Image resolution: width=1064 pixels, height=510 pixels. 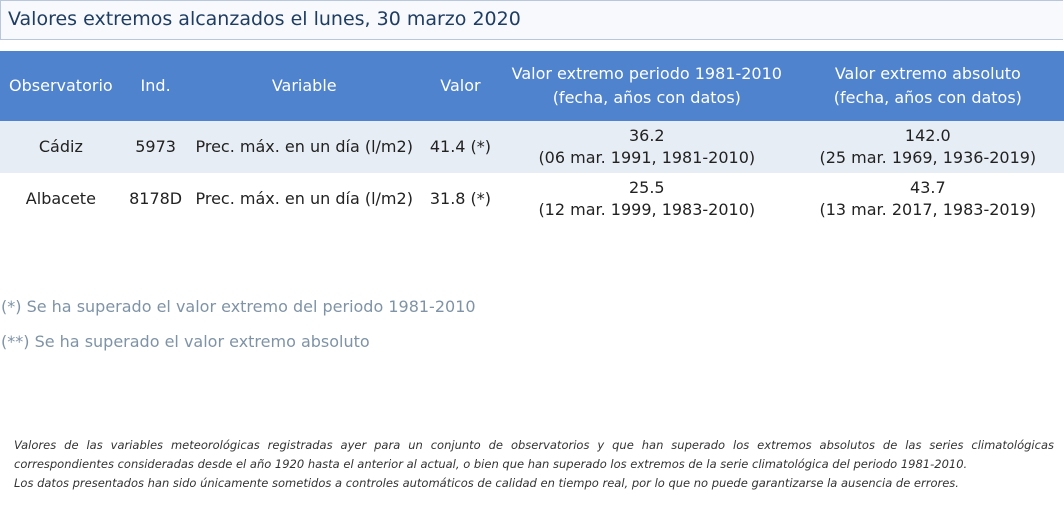 What do you see at coordinates (927, 97) in the screenshot?
I see `header-extremo-absoluto-line2: (fecha, años con datos)` at bounding box center [927, 97].